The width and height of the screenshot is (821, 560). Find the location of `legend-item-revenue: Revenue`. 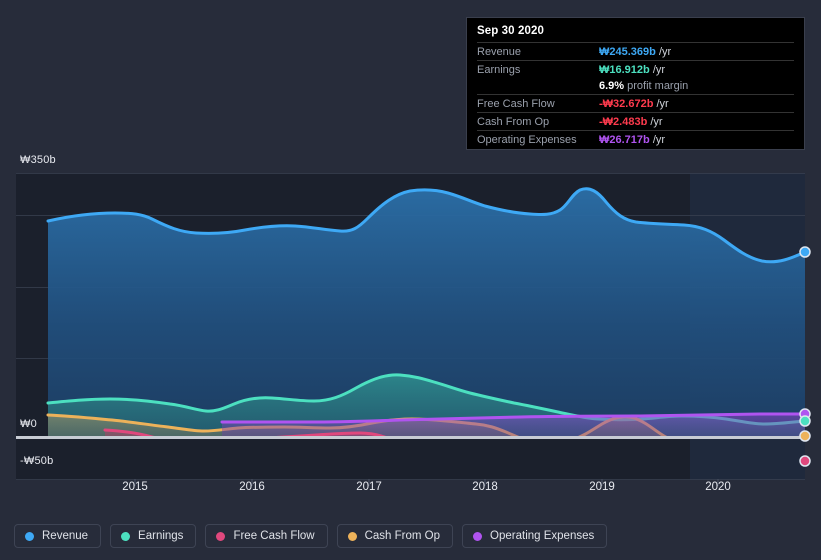

legend-item-revenue: Revenue is located at coordinates (58, 536).